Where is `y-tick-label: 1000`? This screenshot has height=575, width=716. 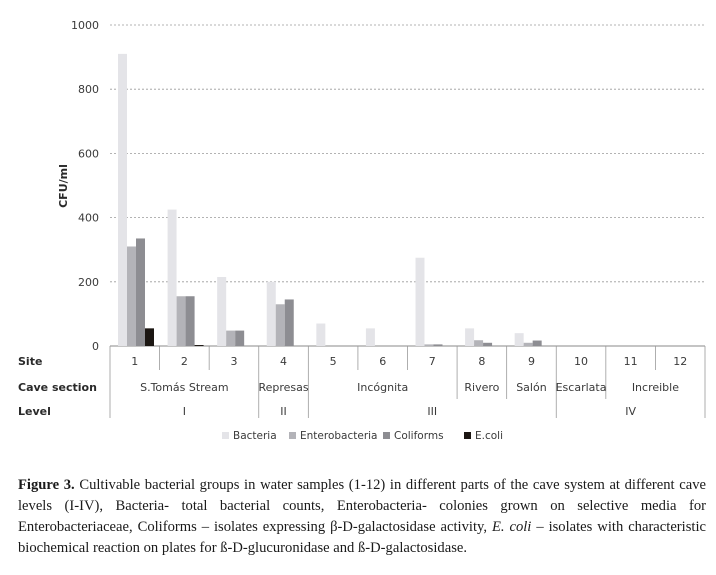 y-tick-label: 1000 is located at coordinates (85, 25).